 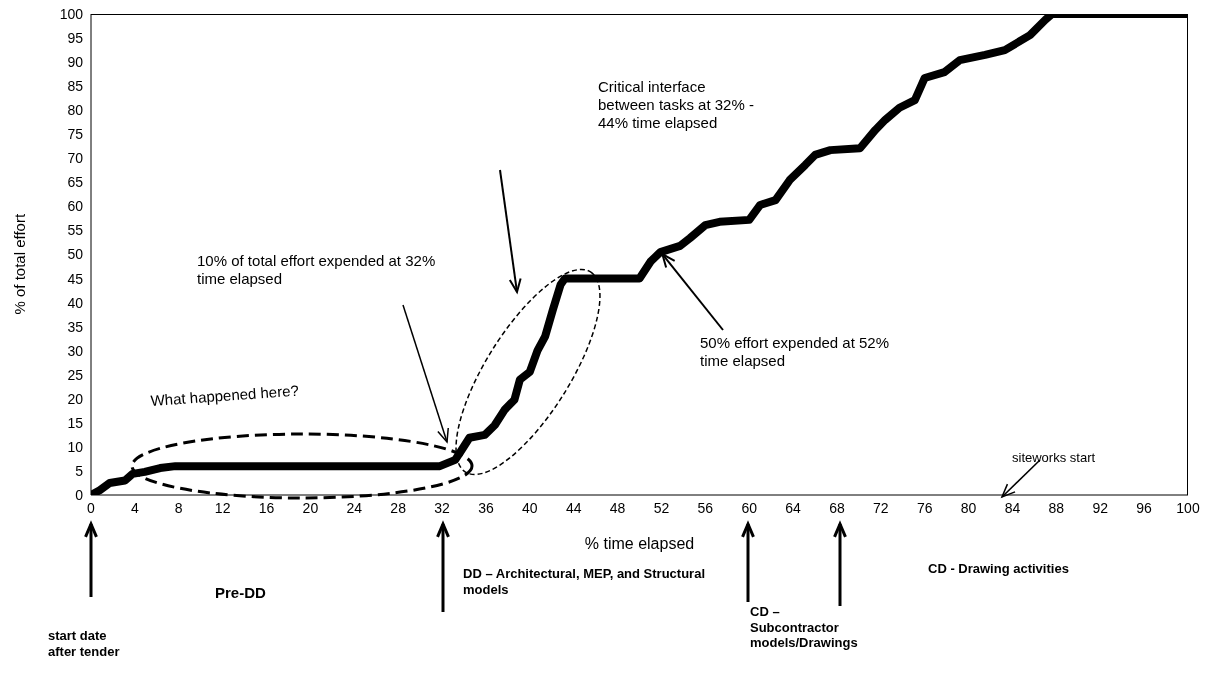 What do you see at coordinates (1056, 507) in the screenshot?
I see `x-tick-label: 88` at bounding box center [1056, 507].